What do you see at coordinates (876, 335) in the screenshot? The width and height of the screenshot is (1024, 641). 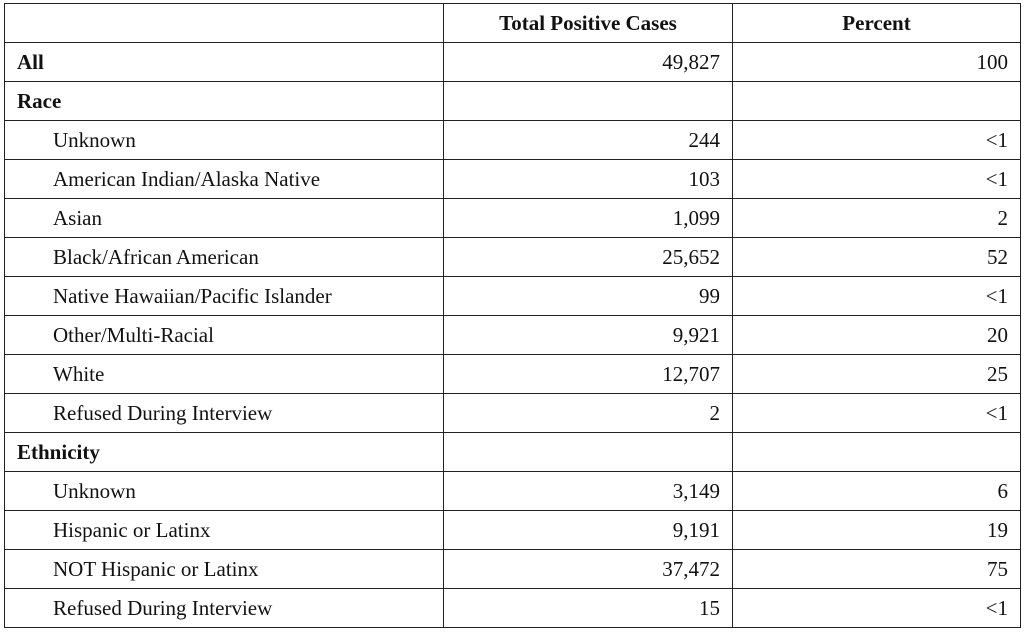 I see `percent-cell: 20` at bounding box center [876, 335].